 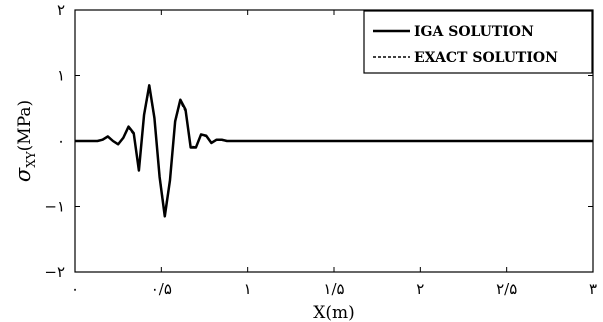 What do you see at coordinates (31, 159) in the screenshot?
I see `y-axis-label-subscript: XY` at bounding box center [31, 159].